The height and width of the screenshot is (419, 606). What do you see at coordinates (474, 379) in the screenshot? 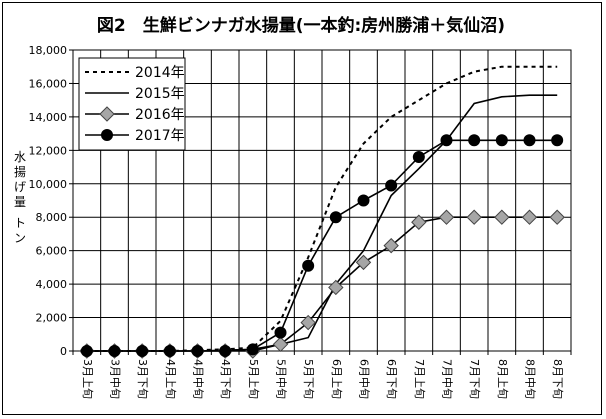
I see `x-tick-label: 7月下旬` at bounding box center [474, 379].